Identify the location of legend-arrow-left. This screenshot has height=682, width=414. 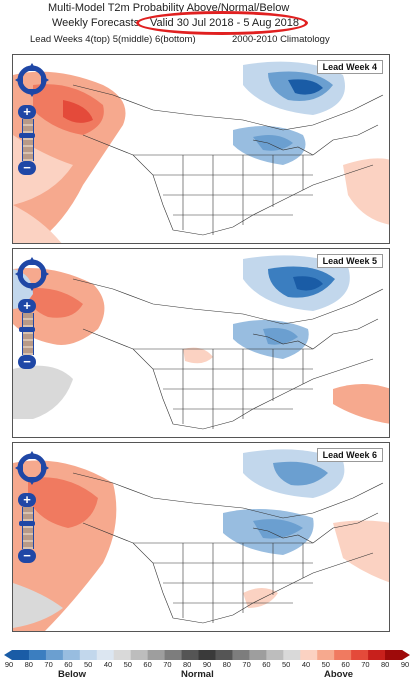
(8, 655).